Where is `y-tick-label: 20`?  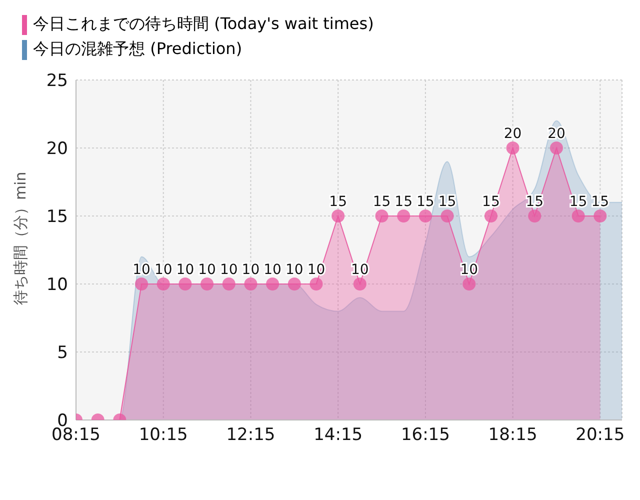
y-tick-label: 20 is located at coordinates (57, 149).